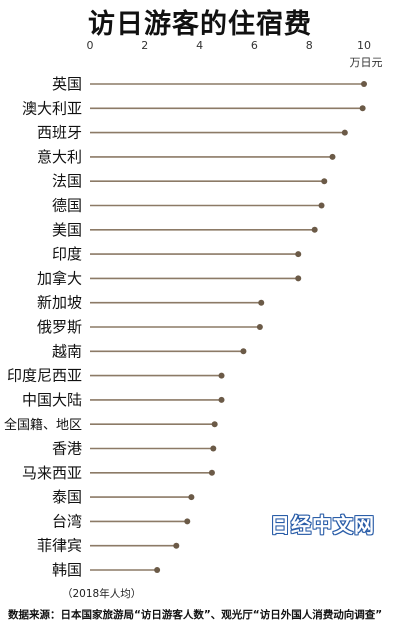 This screenshot has width=400, height=626. Describe the element at coordinates (195, 615) in the screenshot. I see `data-source: 数据来源：日本国家旅游局“访日游客人数”、观光厅“访日外国人消费动向调查”` at that location.